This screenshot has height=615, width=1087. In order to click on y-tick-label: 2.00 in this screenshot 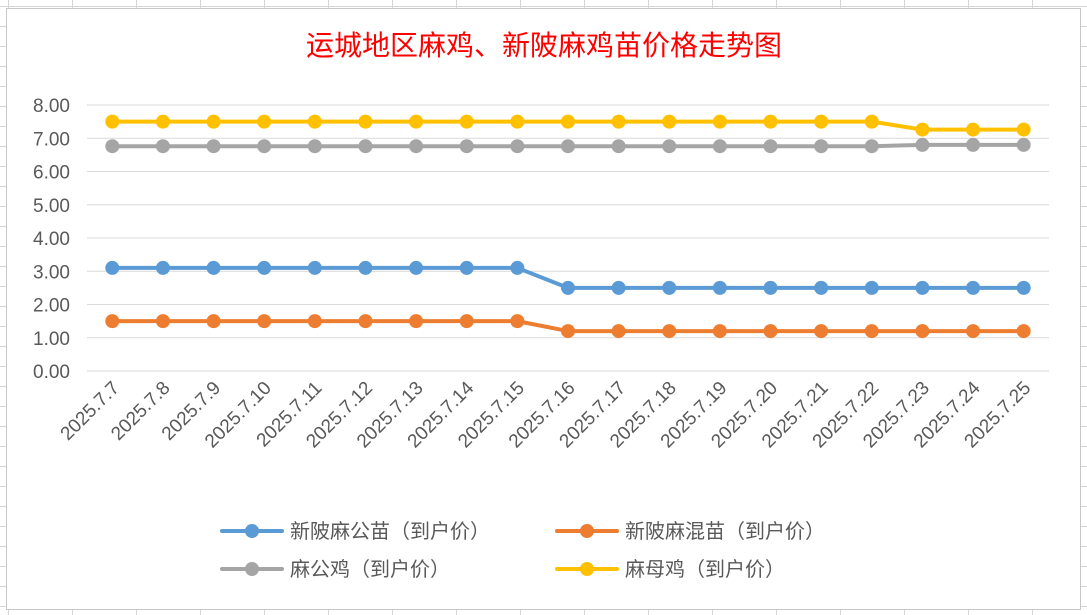, I will do `click(51, 306)`.